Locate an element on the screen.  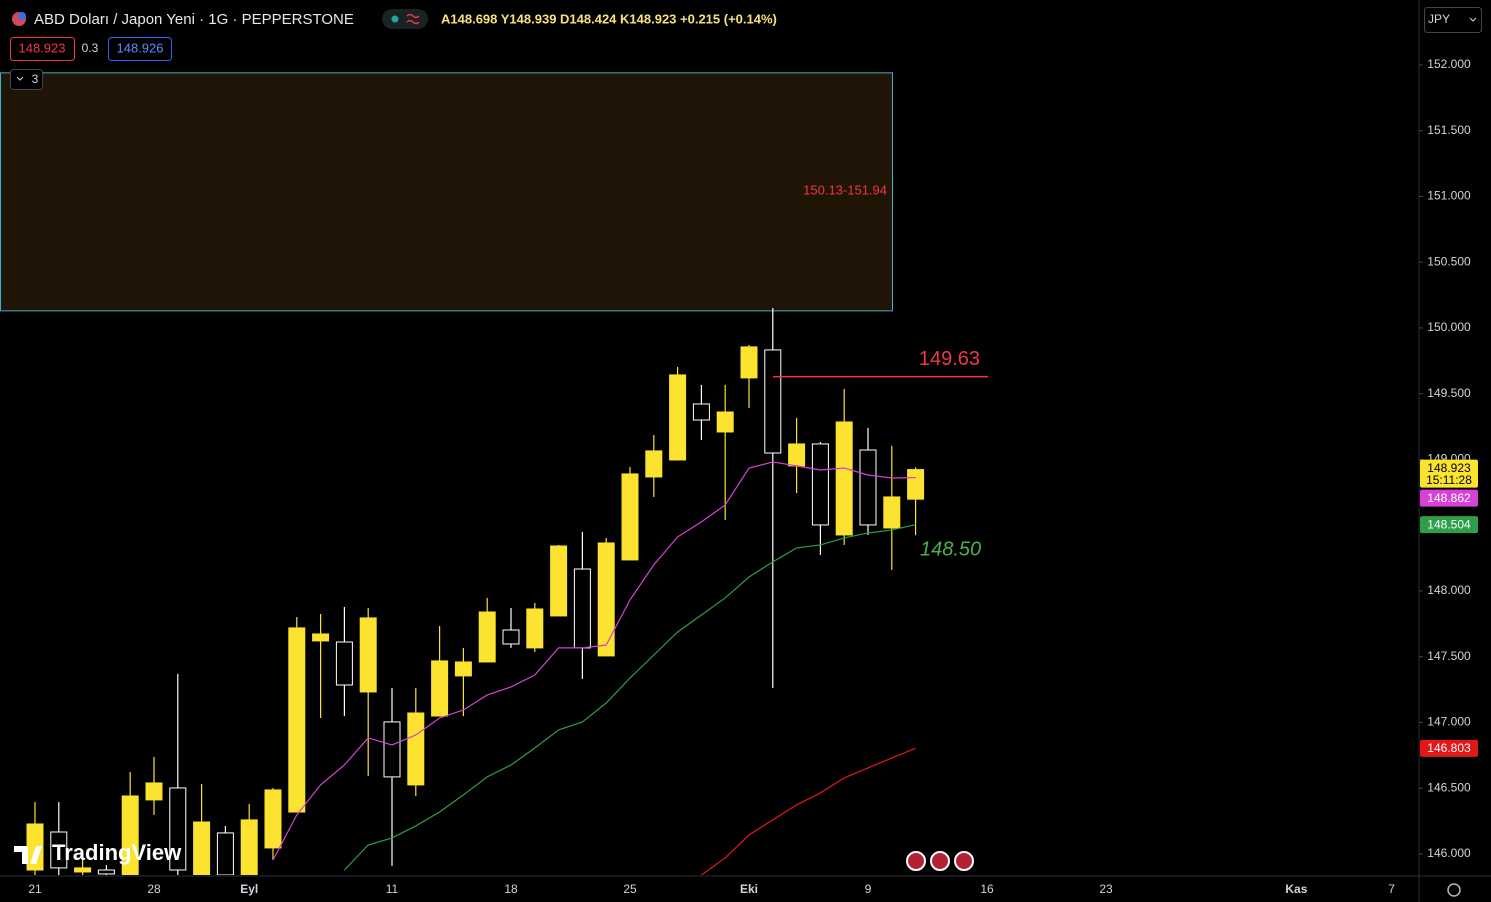
currency-dropdown is located at coordinates (1453, 20).